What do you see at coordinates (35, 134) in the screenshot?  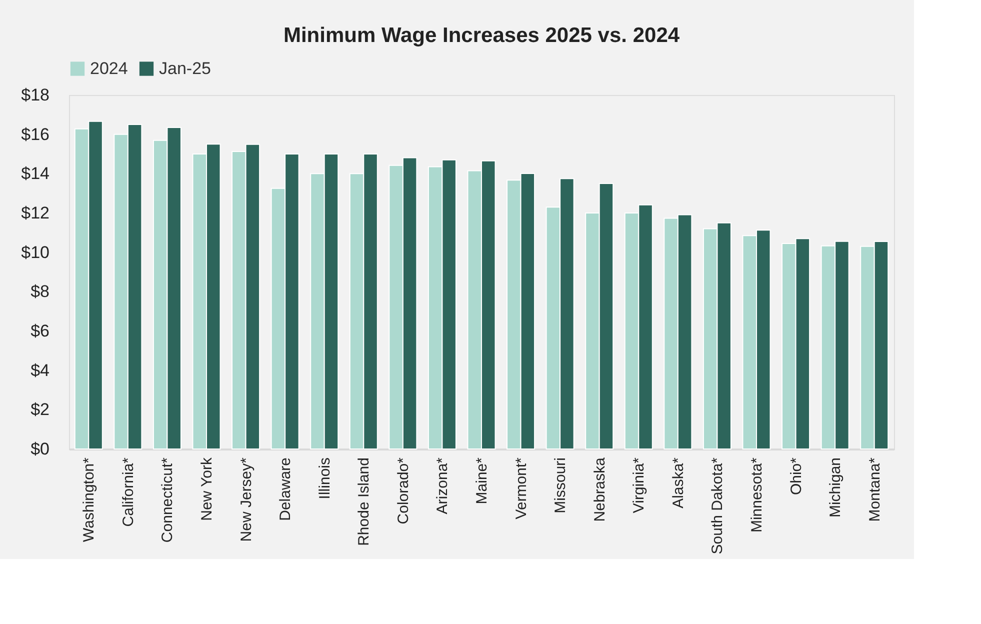 I see `y-tick-label: $16` at bounding box center [35, 134].